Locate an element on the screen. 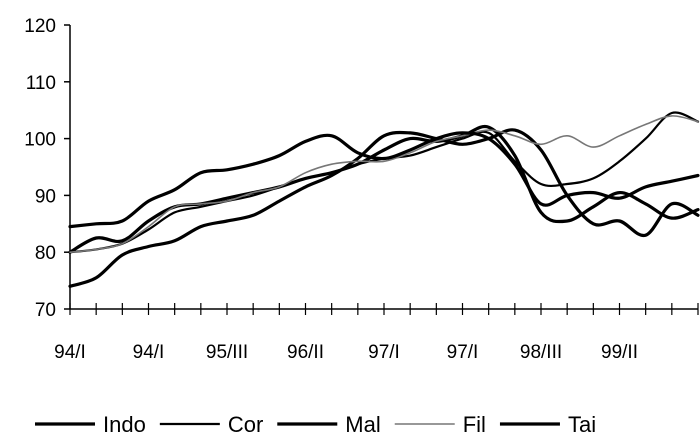  legend-label-mal: Mal is located at coordinates (362, 424).